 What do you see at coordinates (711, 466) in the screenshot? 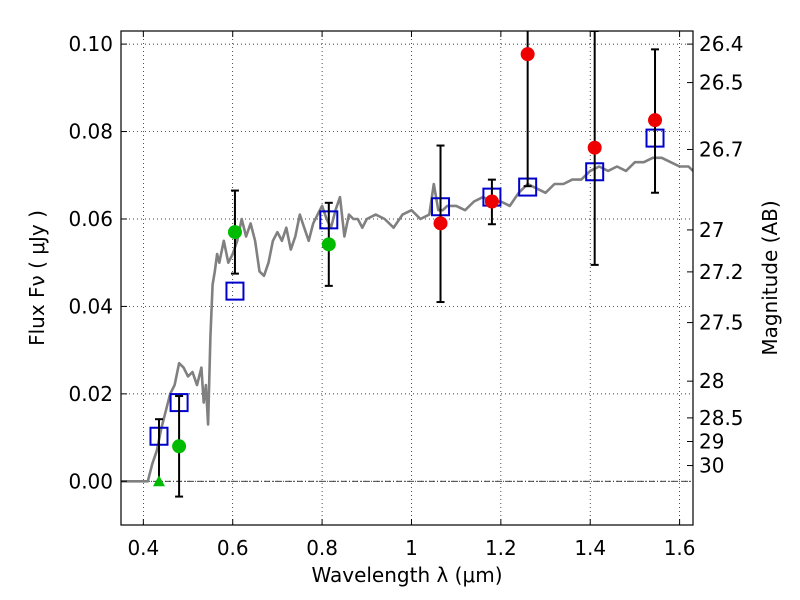
I see `y2-tick-label: 30` at bounding box center [711, 466].